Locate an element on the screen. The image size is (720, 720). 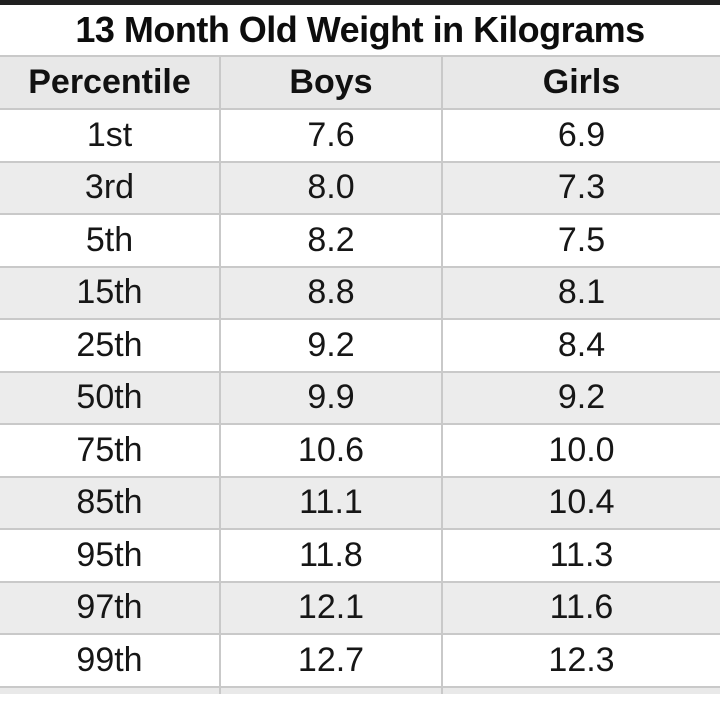
table-row-1st: 1st 7.6 6.9 is located at coordinates (360, 135).